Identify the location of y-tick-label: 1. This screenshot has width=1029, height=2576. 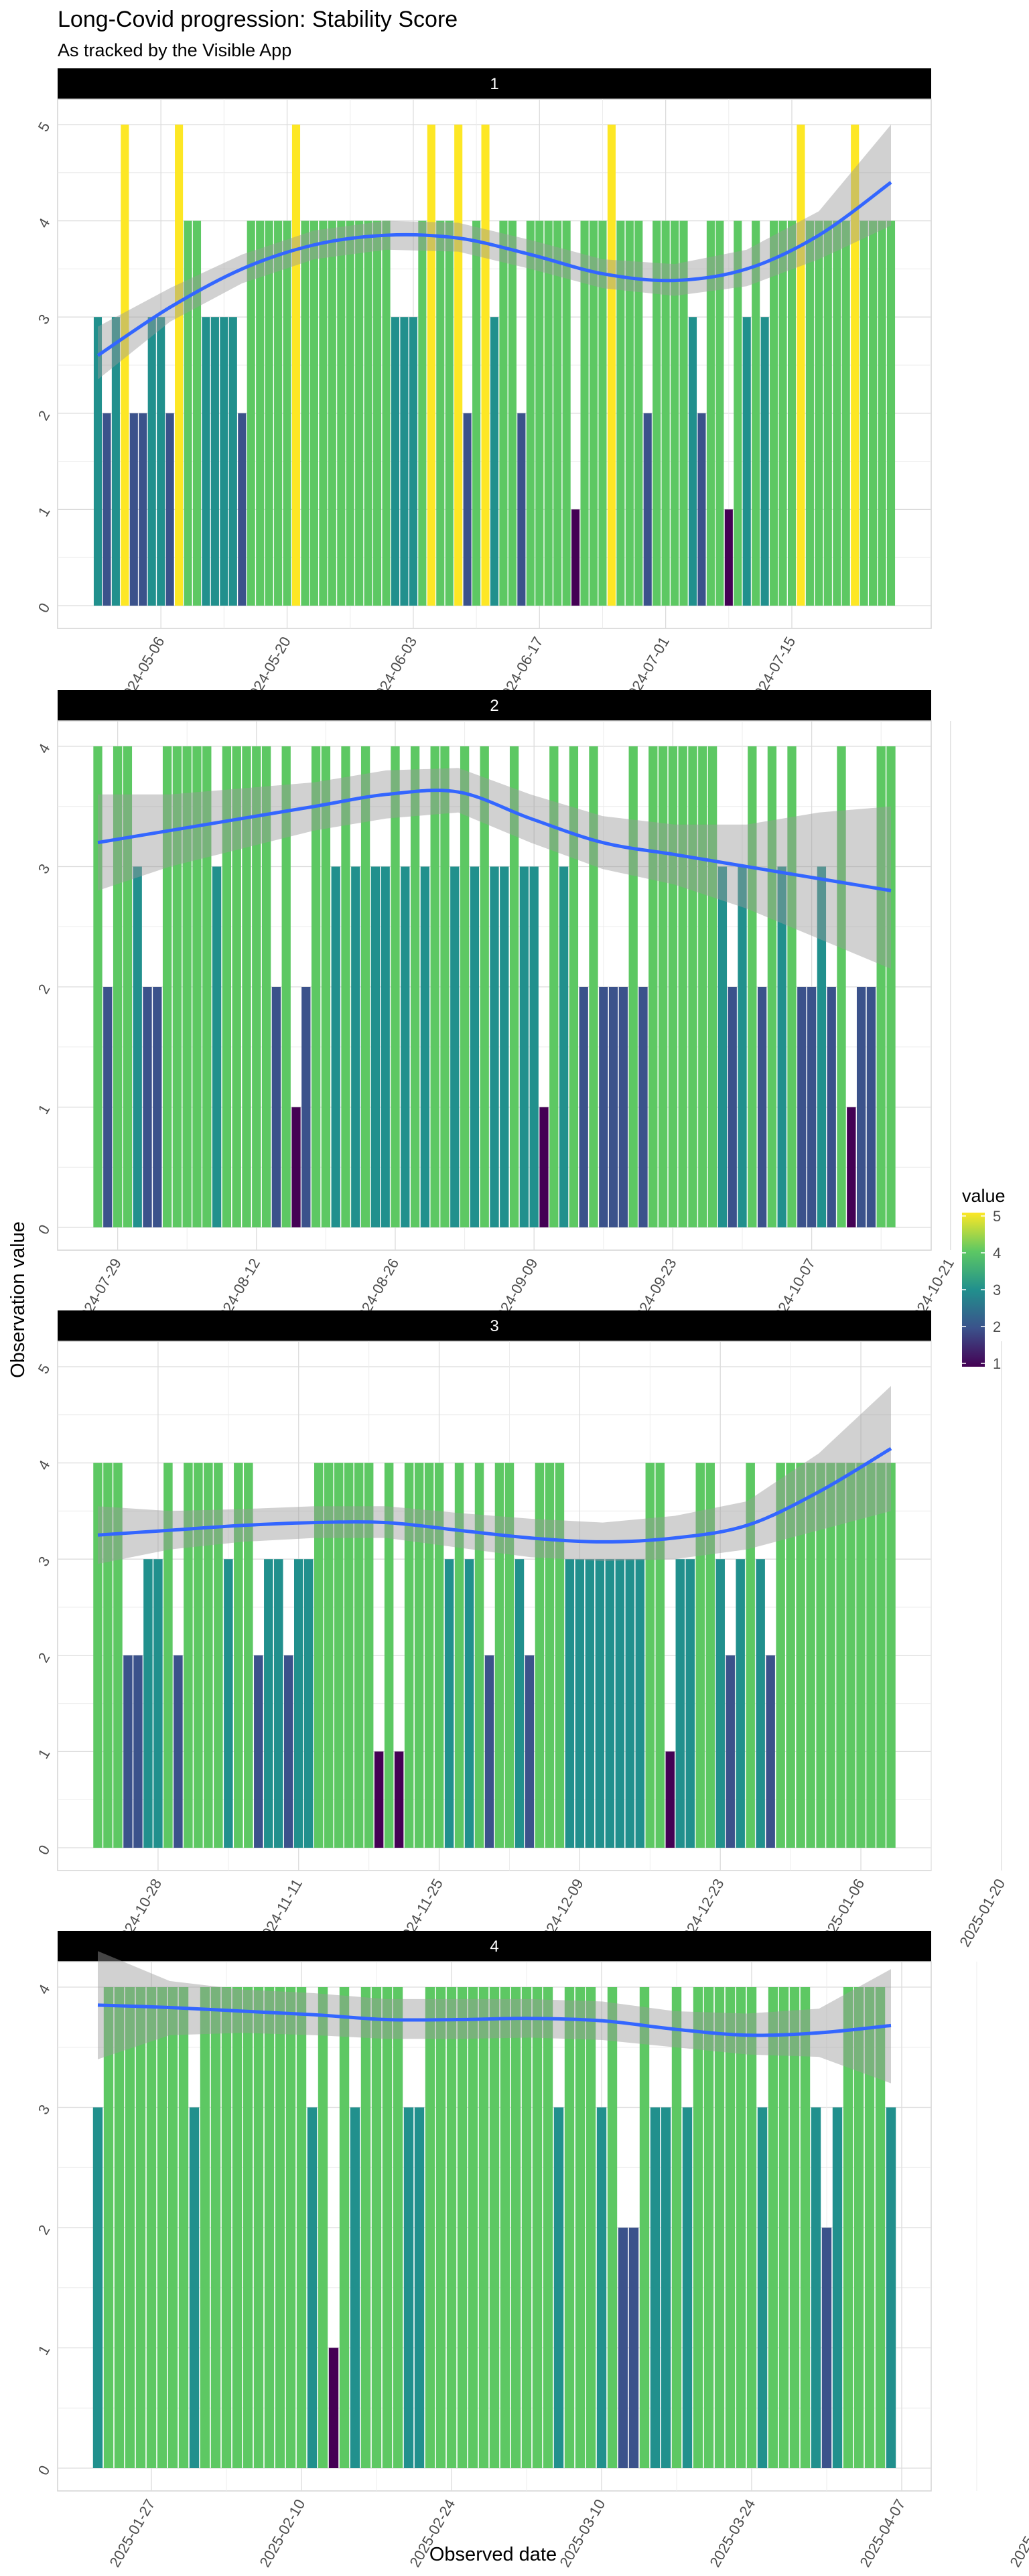
(44, 2350).